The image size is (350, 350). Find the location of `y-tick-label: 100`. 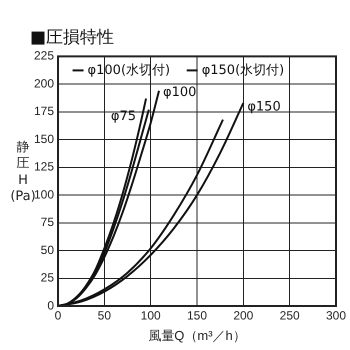

y-tick-label: 100 is located at coordinates (44, 194).